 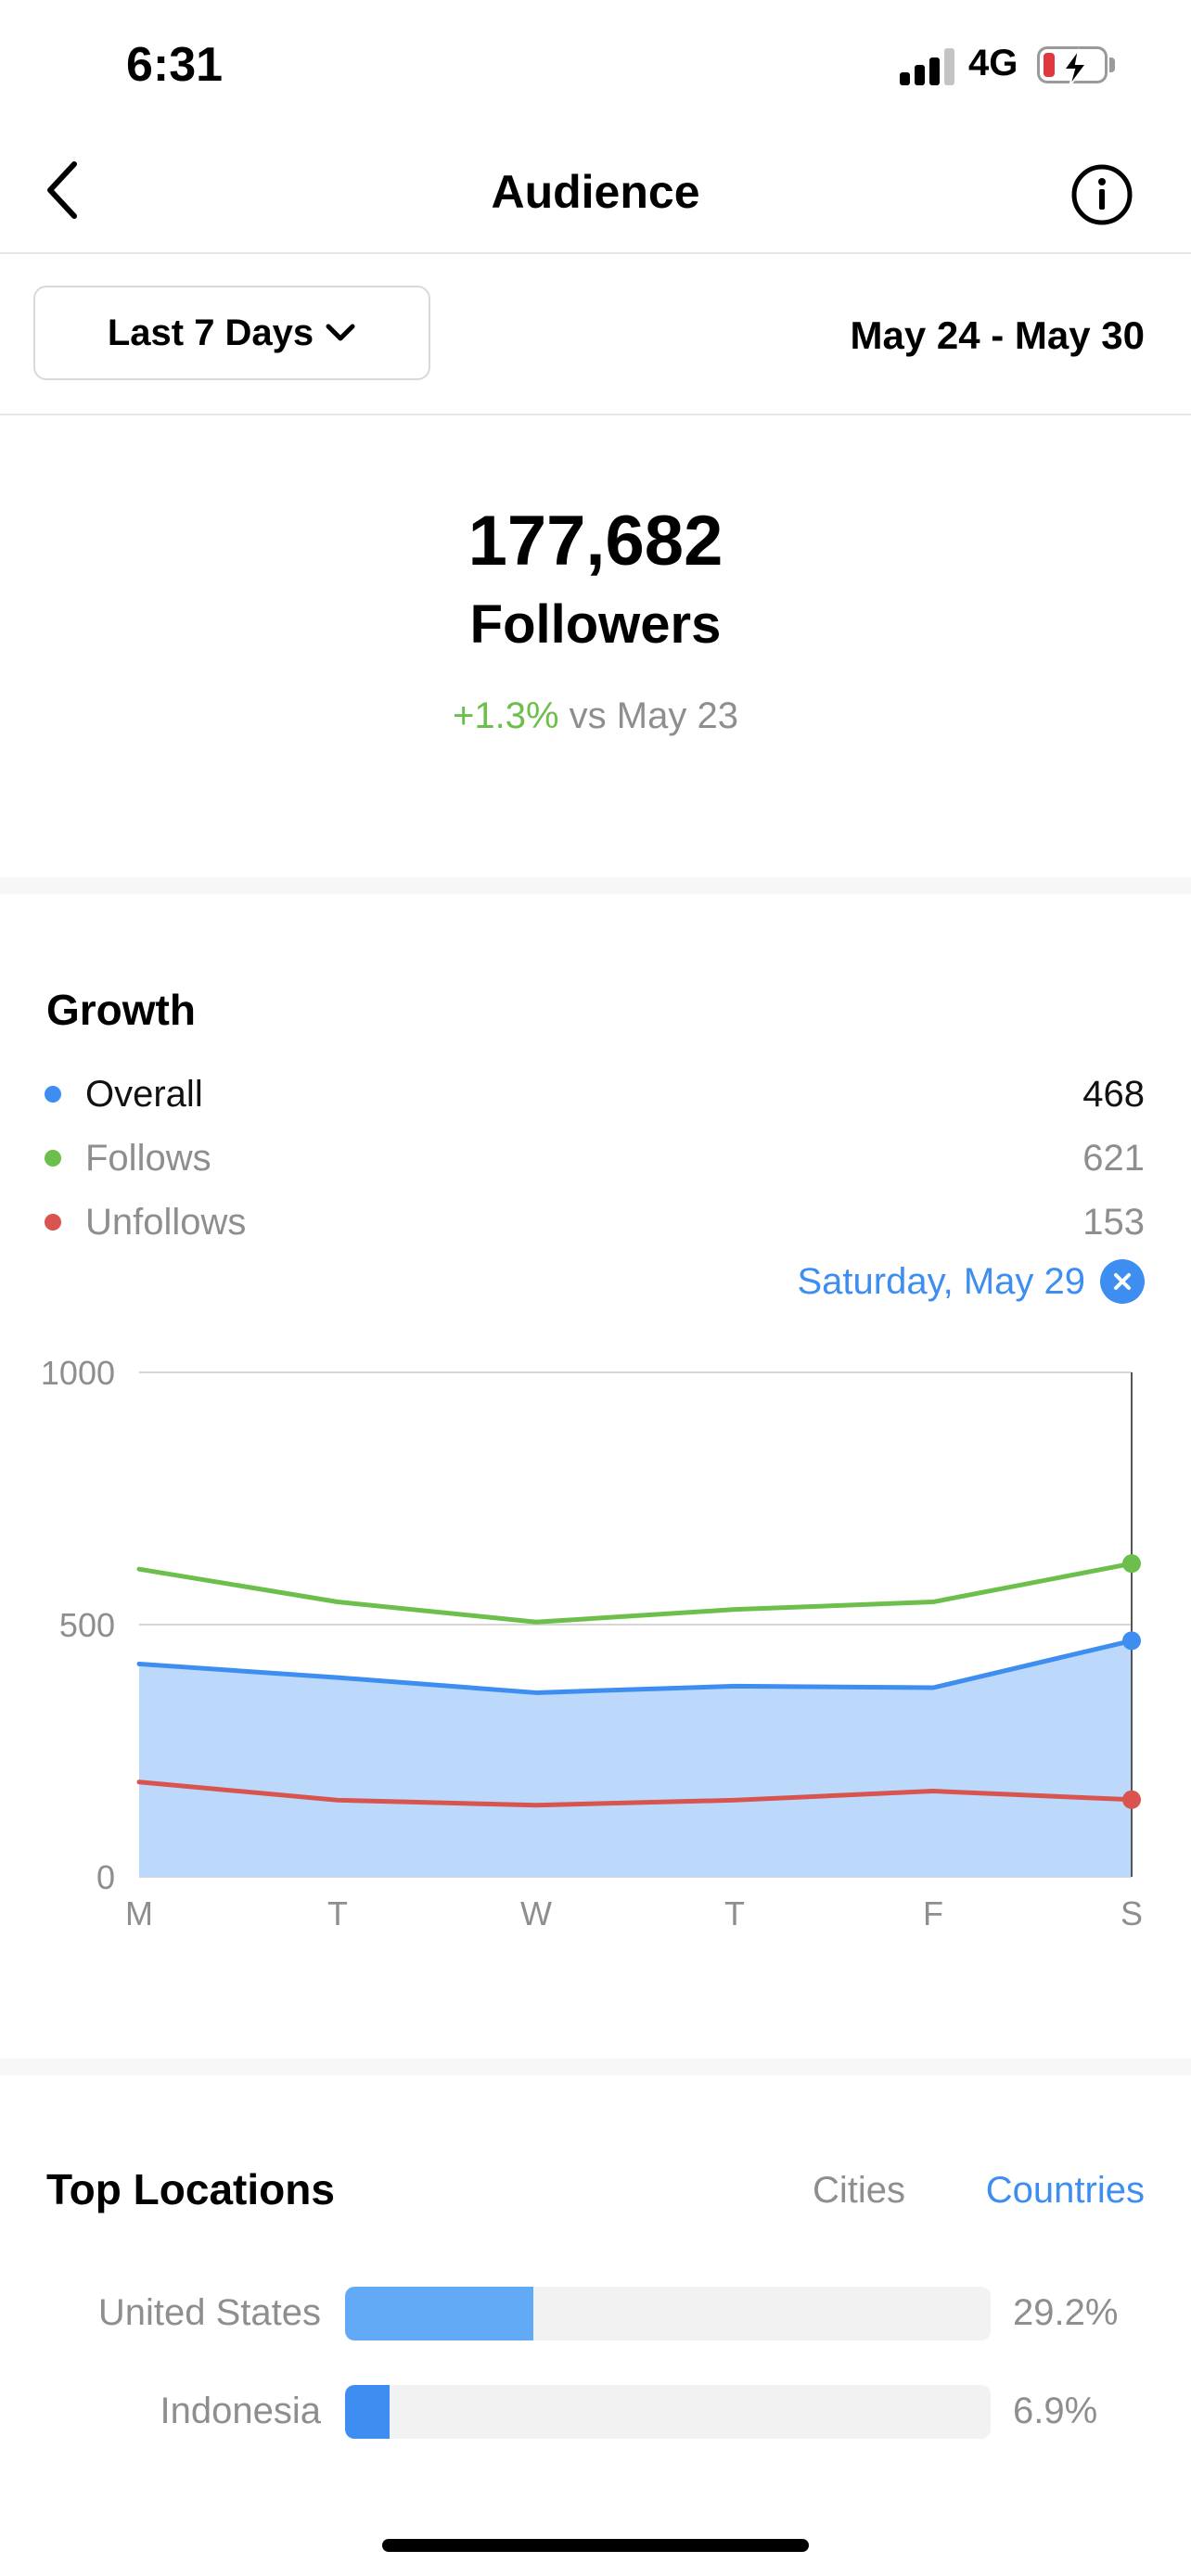 What do you see at coordinates (595, 192) in the screenshot?
I see `page-title: Audience` at bounding box center [595, 192].